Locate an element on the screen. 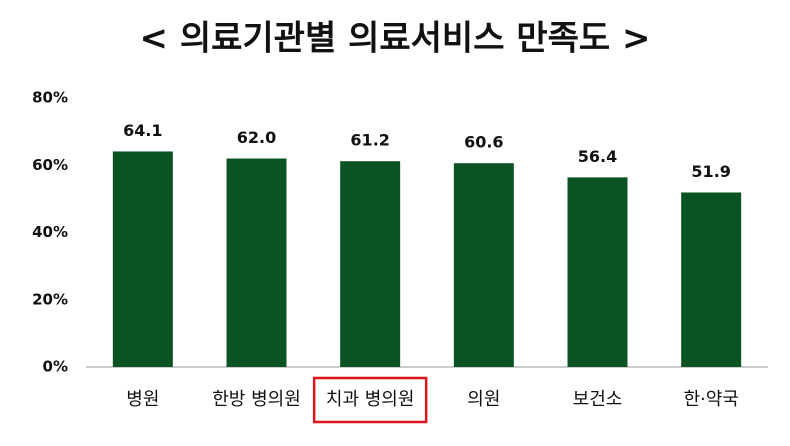 The width and height of the screenshot is (790, 446). value-label: 51.9 is located at coordinates (710, 171).